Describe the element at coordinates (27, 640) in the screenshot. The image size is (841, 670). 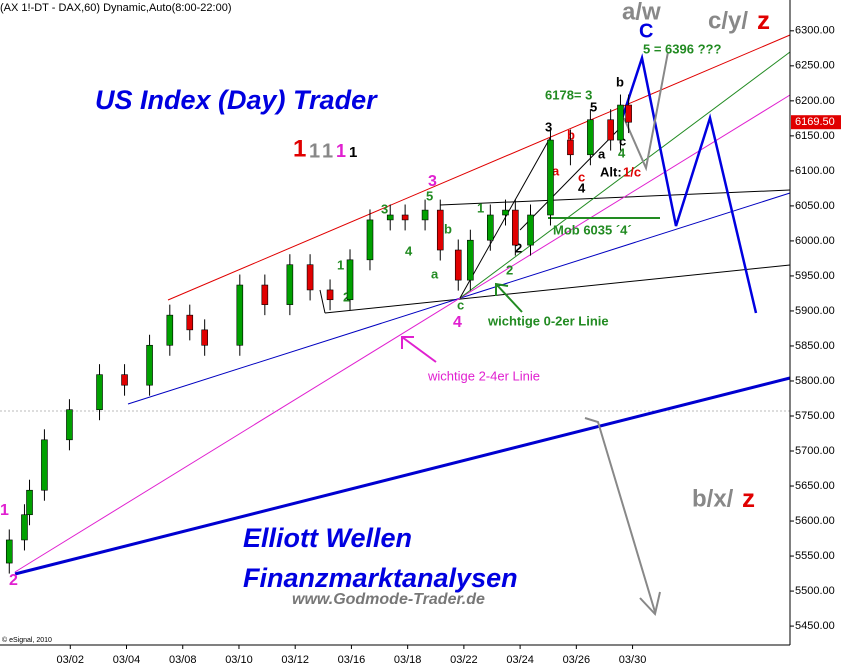
I see `footer: © eSignal, 2010` at that location.